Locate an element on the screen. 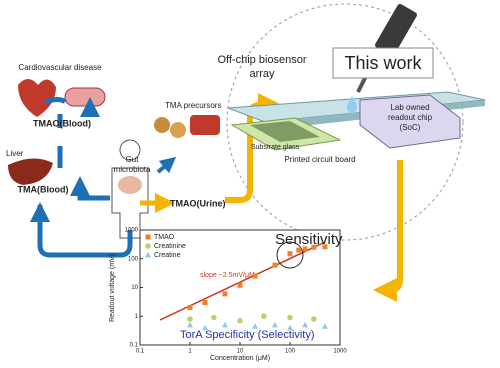 The height and width of the screenshot is (368, 500). sensor-array is located at coordinates (285, 131).